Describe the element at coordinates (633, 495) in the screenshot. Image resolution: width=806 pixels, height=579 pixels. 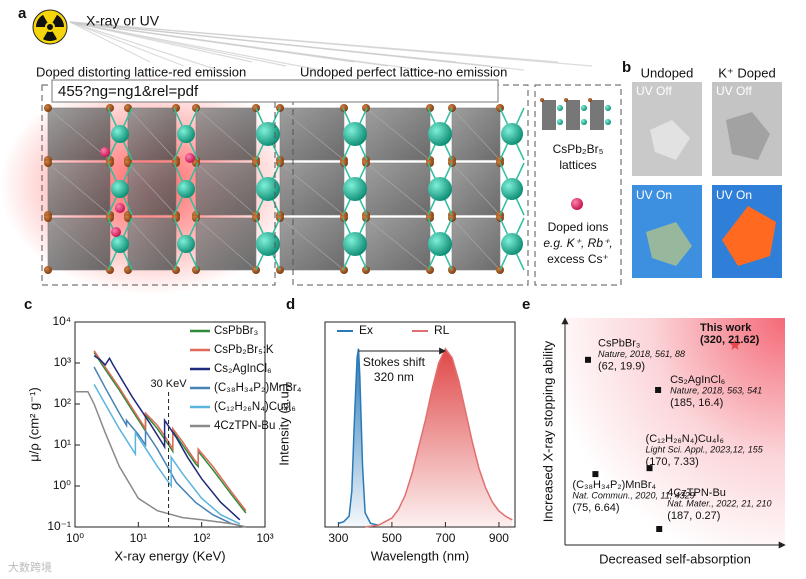
I see `citation: Nat. Commun., 2020, 11, 4329` at that location.